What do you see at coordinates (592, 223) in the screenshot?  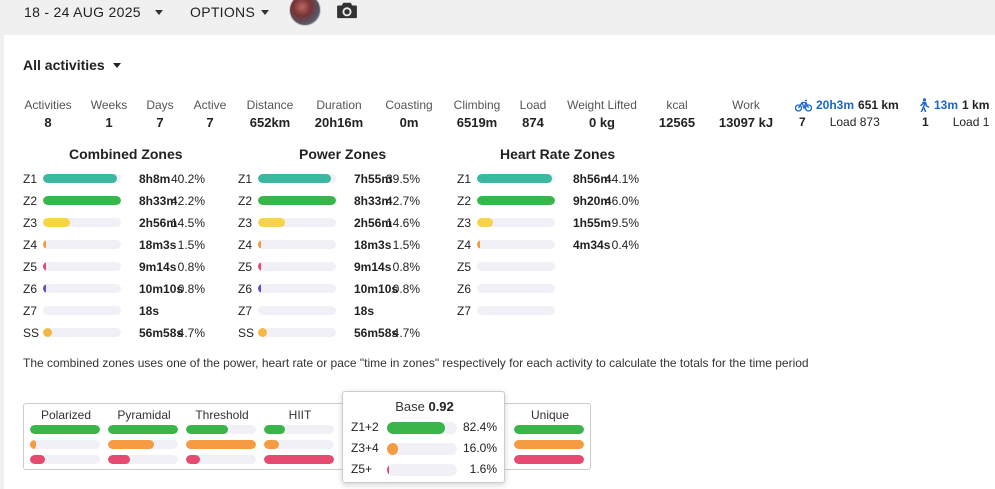 I see `zone-time: 1h55m` at bounding box center [592, 223].